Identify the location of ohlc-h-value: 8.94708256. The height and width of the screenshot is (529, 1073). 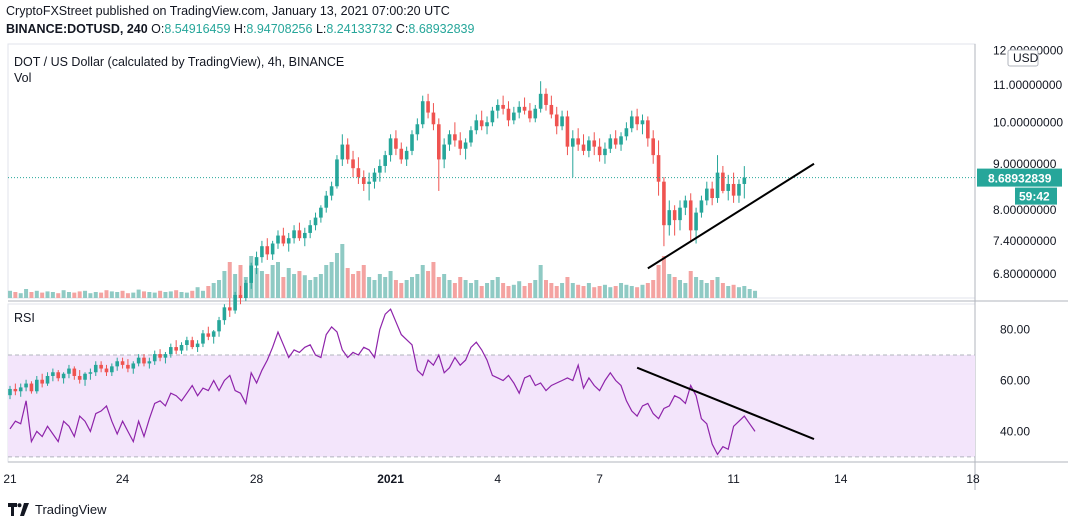
(279, 29).